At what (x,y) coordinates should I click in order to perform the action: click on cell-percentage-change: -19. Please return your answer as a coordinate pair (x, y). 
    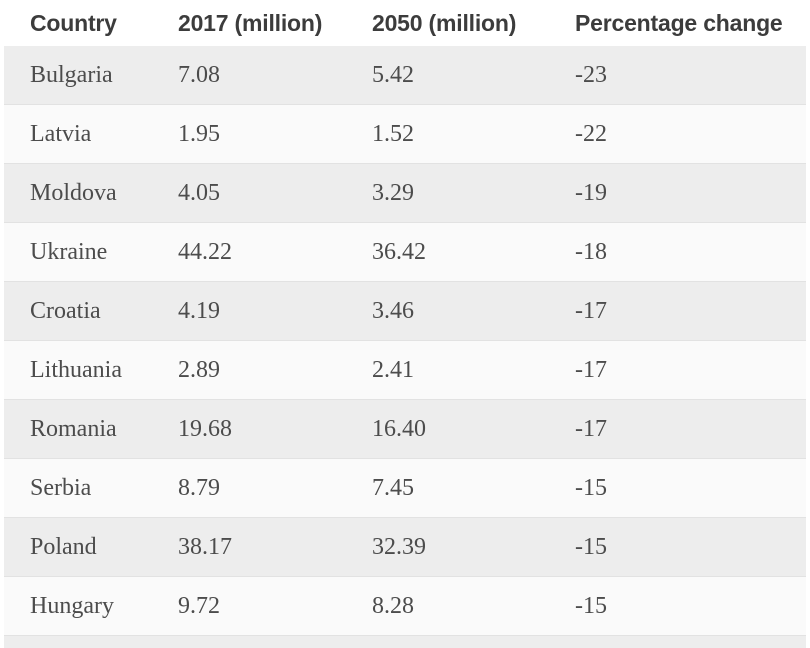
    Looking at the image, I should click on (677, 193).